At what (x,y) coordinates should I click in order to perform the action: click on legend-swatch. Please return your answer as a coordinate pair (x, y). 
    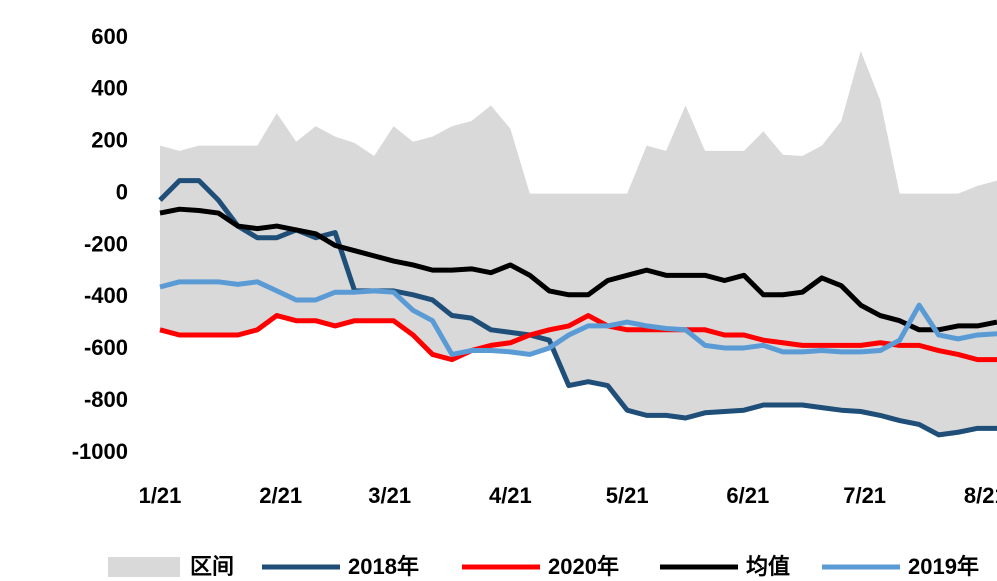
    Looking at the image, I should click on (144, 567).